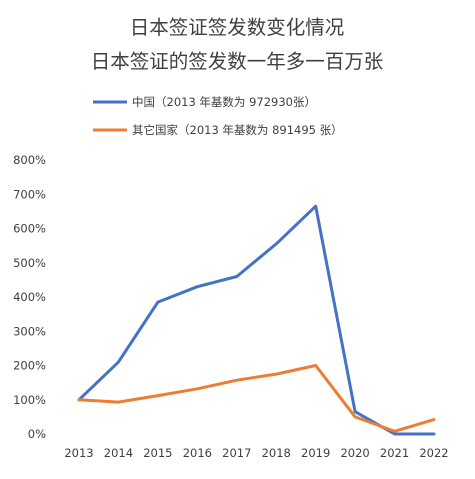  Describe the element at coordinates (29, 263) in the screenshot. I see `y-tick-label: 500%` at that location.